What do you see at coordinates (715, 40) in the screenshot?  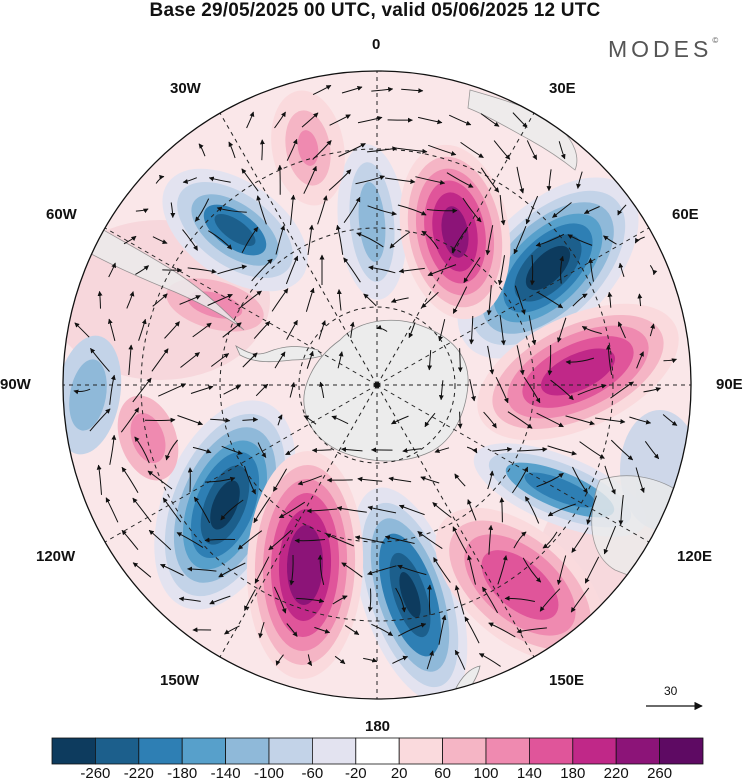 I see `copyright-mark: ©` at bounding box center [715, 40].